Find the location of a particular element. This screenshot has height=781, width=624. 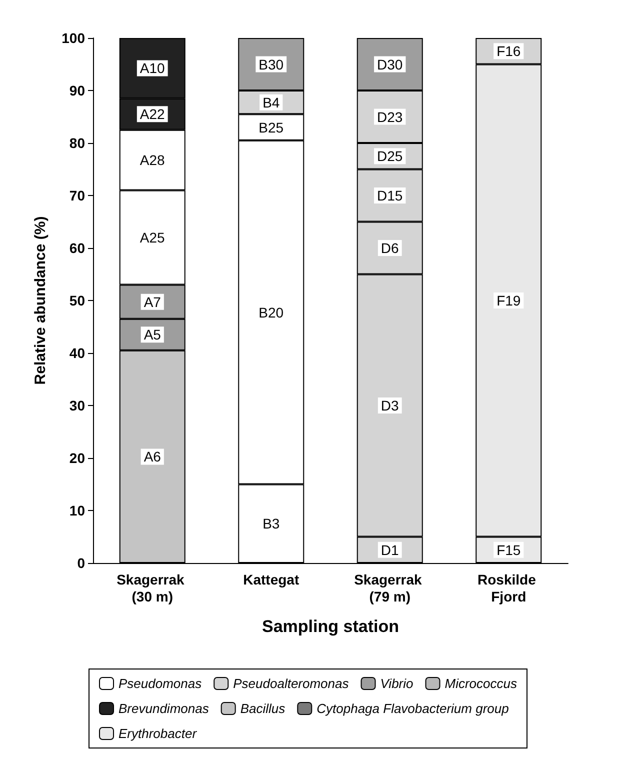

data-label: A22 is located at coordinates (153, 114).